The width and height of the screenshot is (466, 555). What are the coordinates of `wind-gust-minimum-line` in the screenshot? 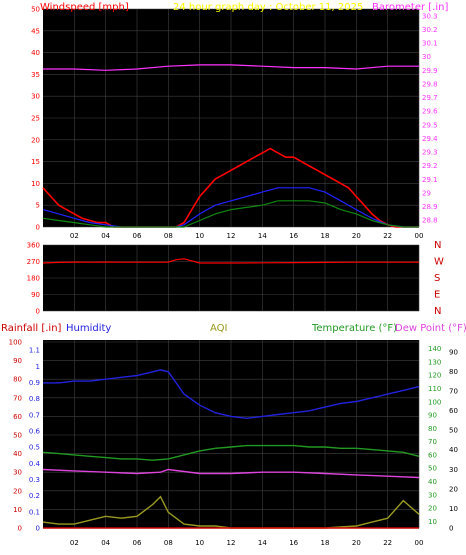 It's located at (230, 214).